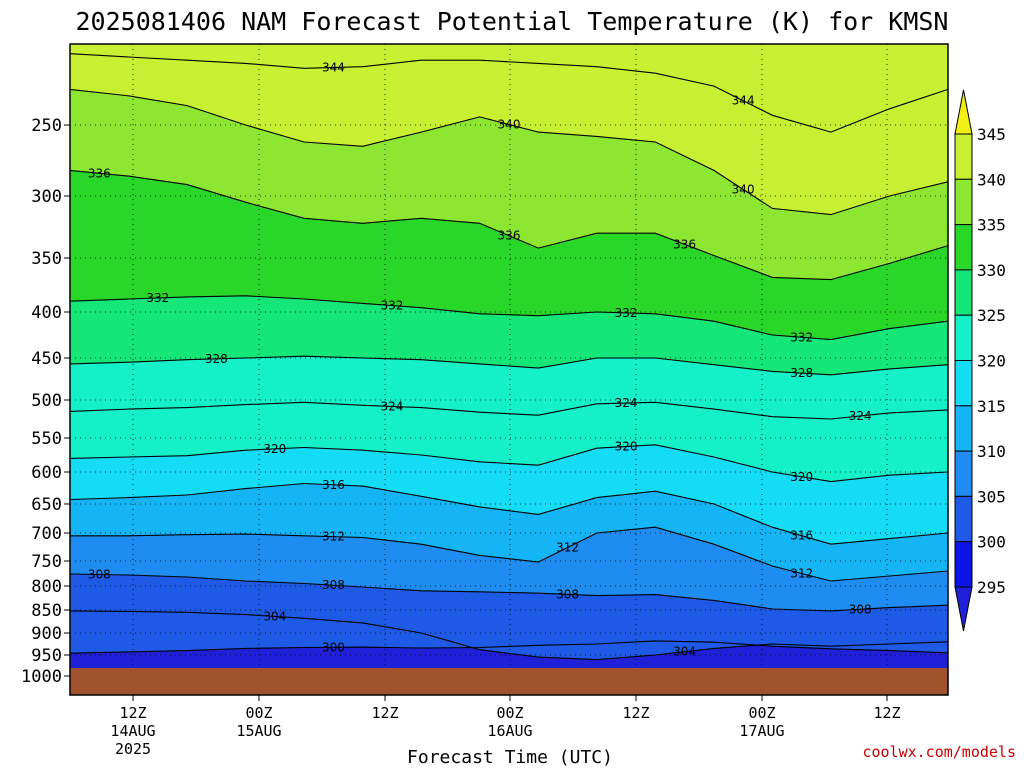 The height and width of the screenshot is (768, 1024). Describe the element at coordinates (46, 611) in the screenshot. I see `y-tick-label-850: 850` at that location.